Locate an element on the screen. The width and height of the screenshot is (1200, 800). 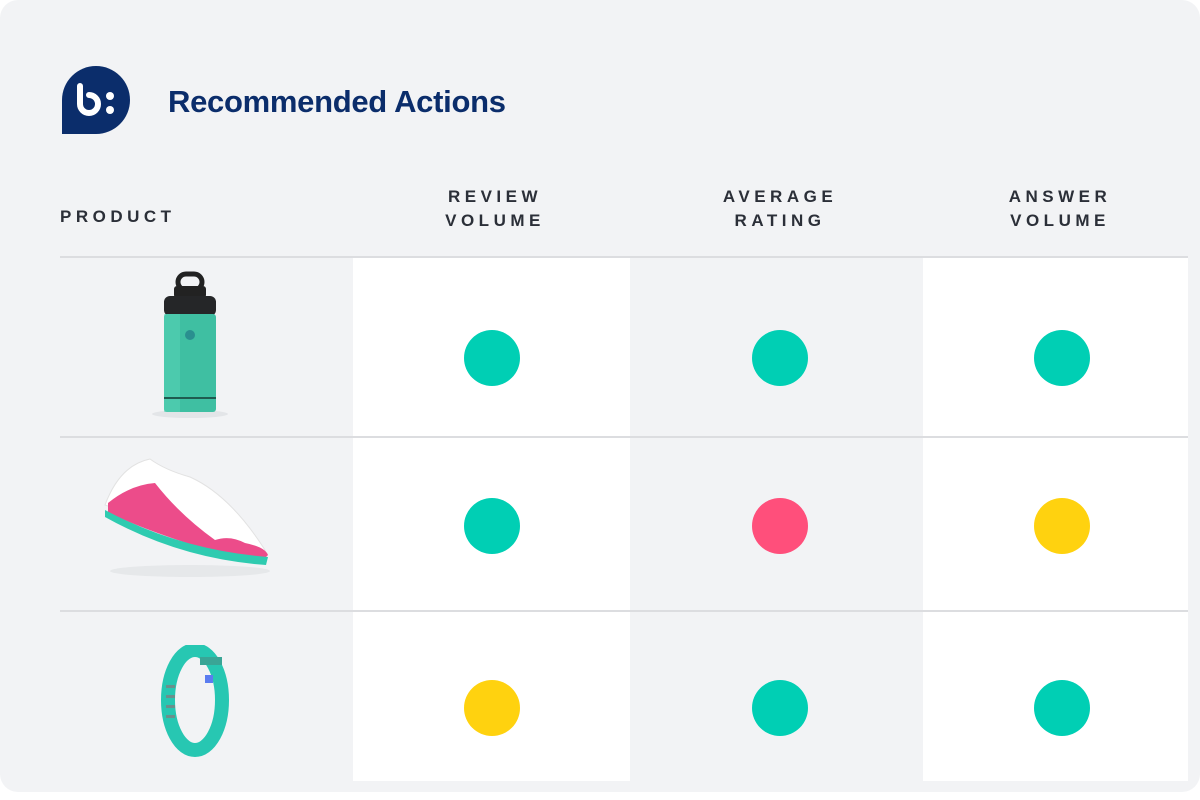
column-header-review-volume: REVIEW VOLUME is located at coordinates (495, 208).